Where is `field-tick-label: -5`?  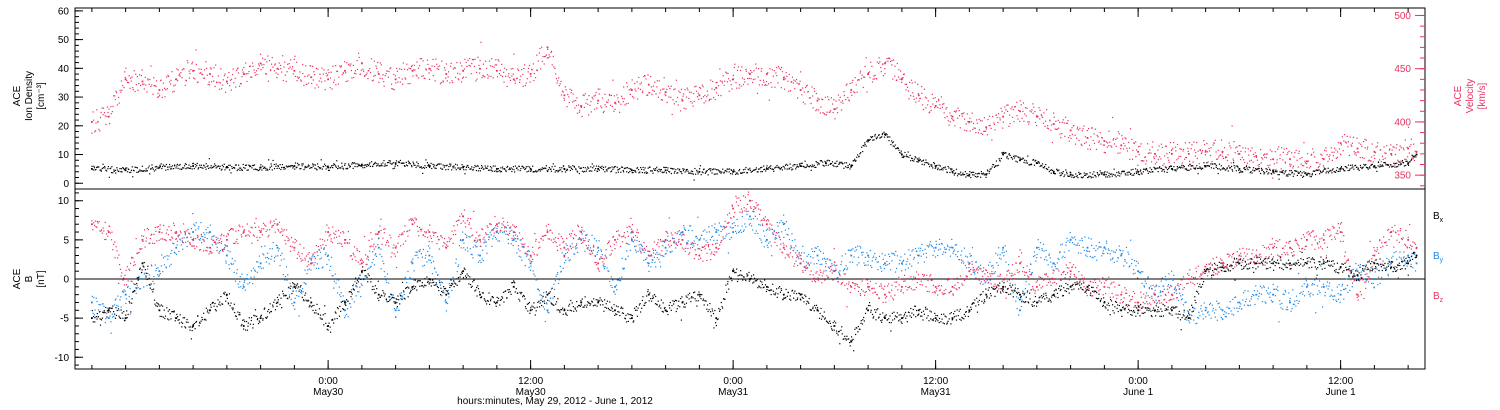 field-tick-label: -5 is located at coordinates (64, 319).